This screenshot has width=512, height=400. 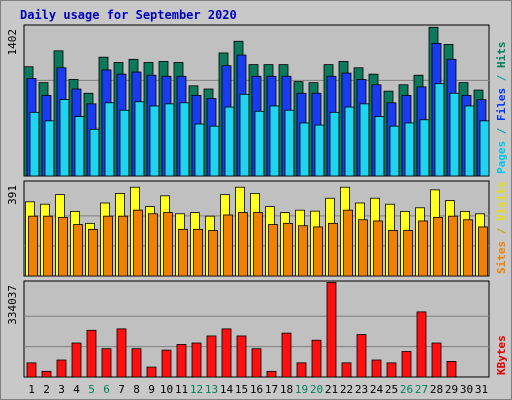 I want to click on x-tick-label-day-17: 17, so click(x=271, y=389).